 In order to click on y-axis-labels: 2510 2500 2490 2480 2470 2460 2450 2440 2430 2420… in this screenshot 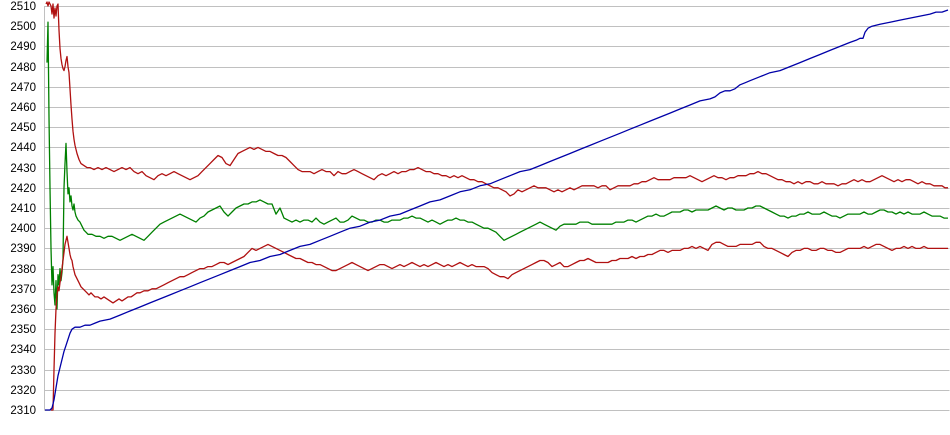, I will do `click(23, 209)`.